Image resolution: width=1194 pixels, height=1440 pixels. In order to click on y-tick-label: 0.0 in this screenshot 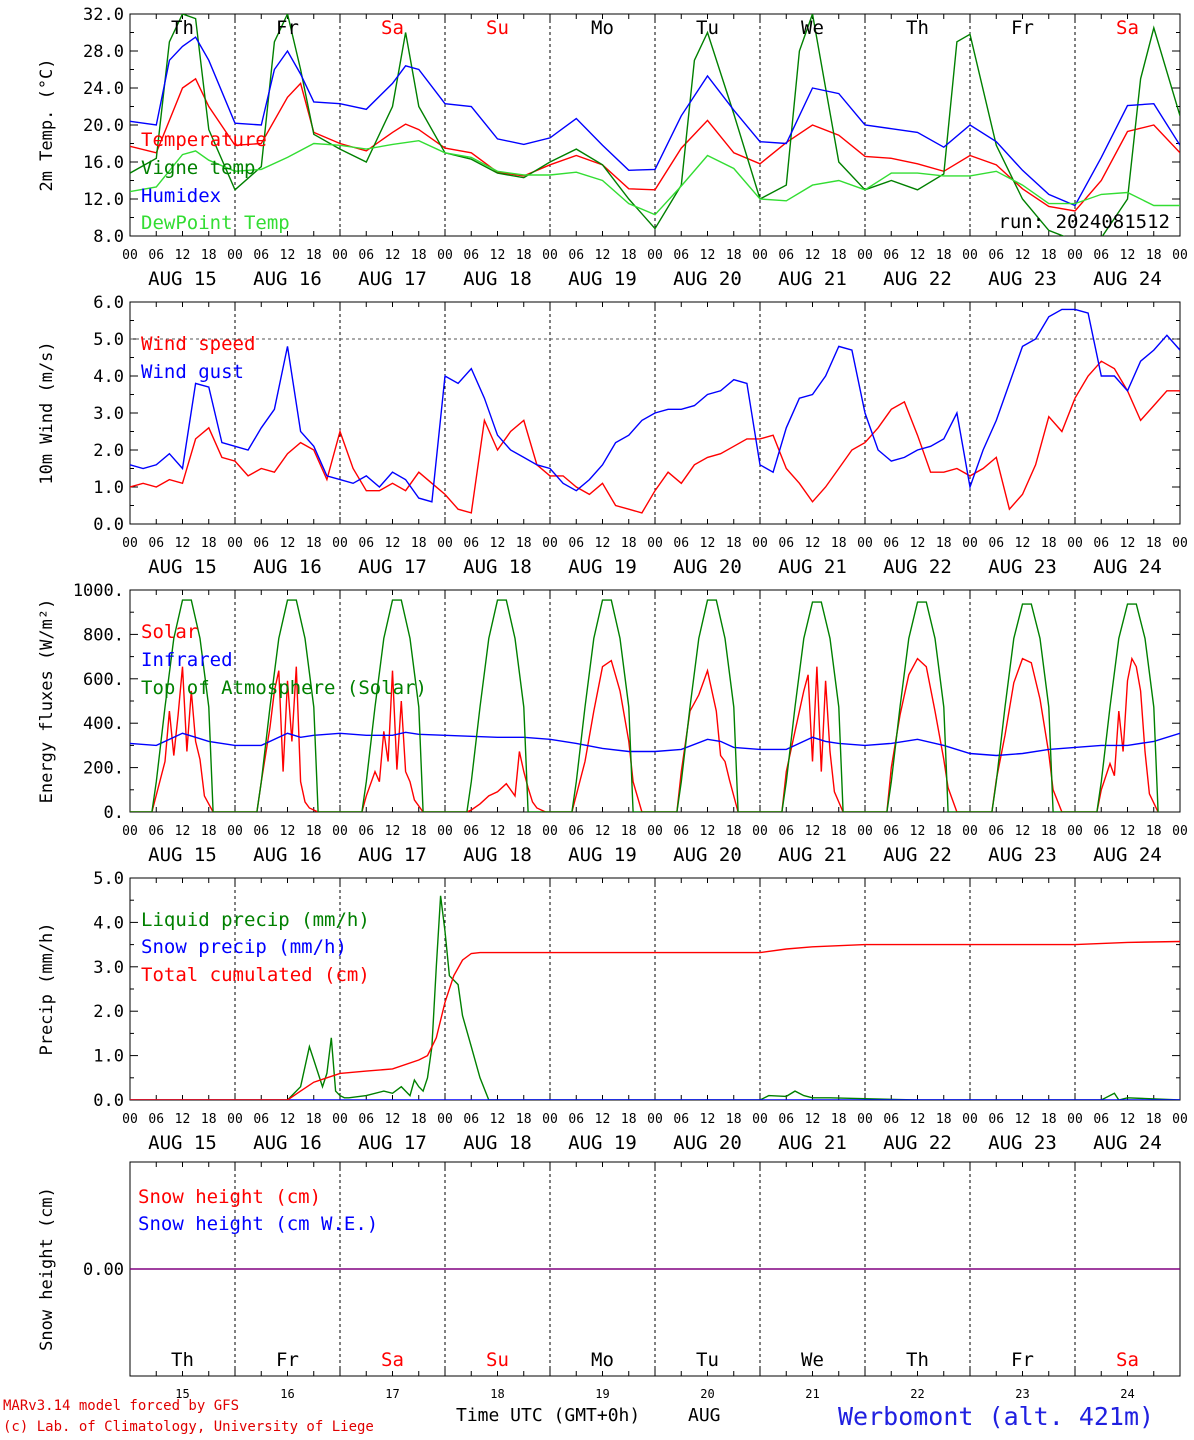, I will do `click(108, 1101)`.